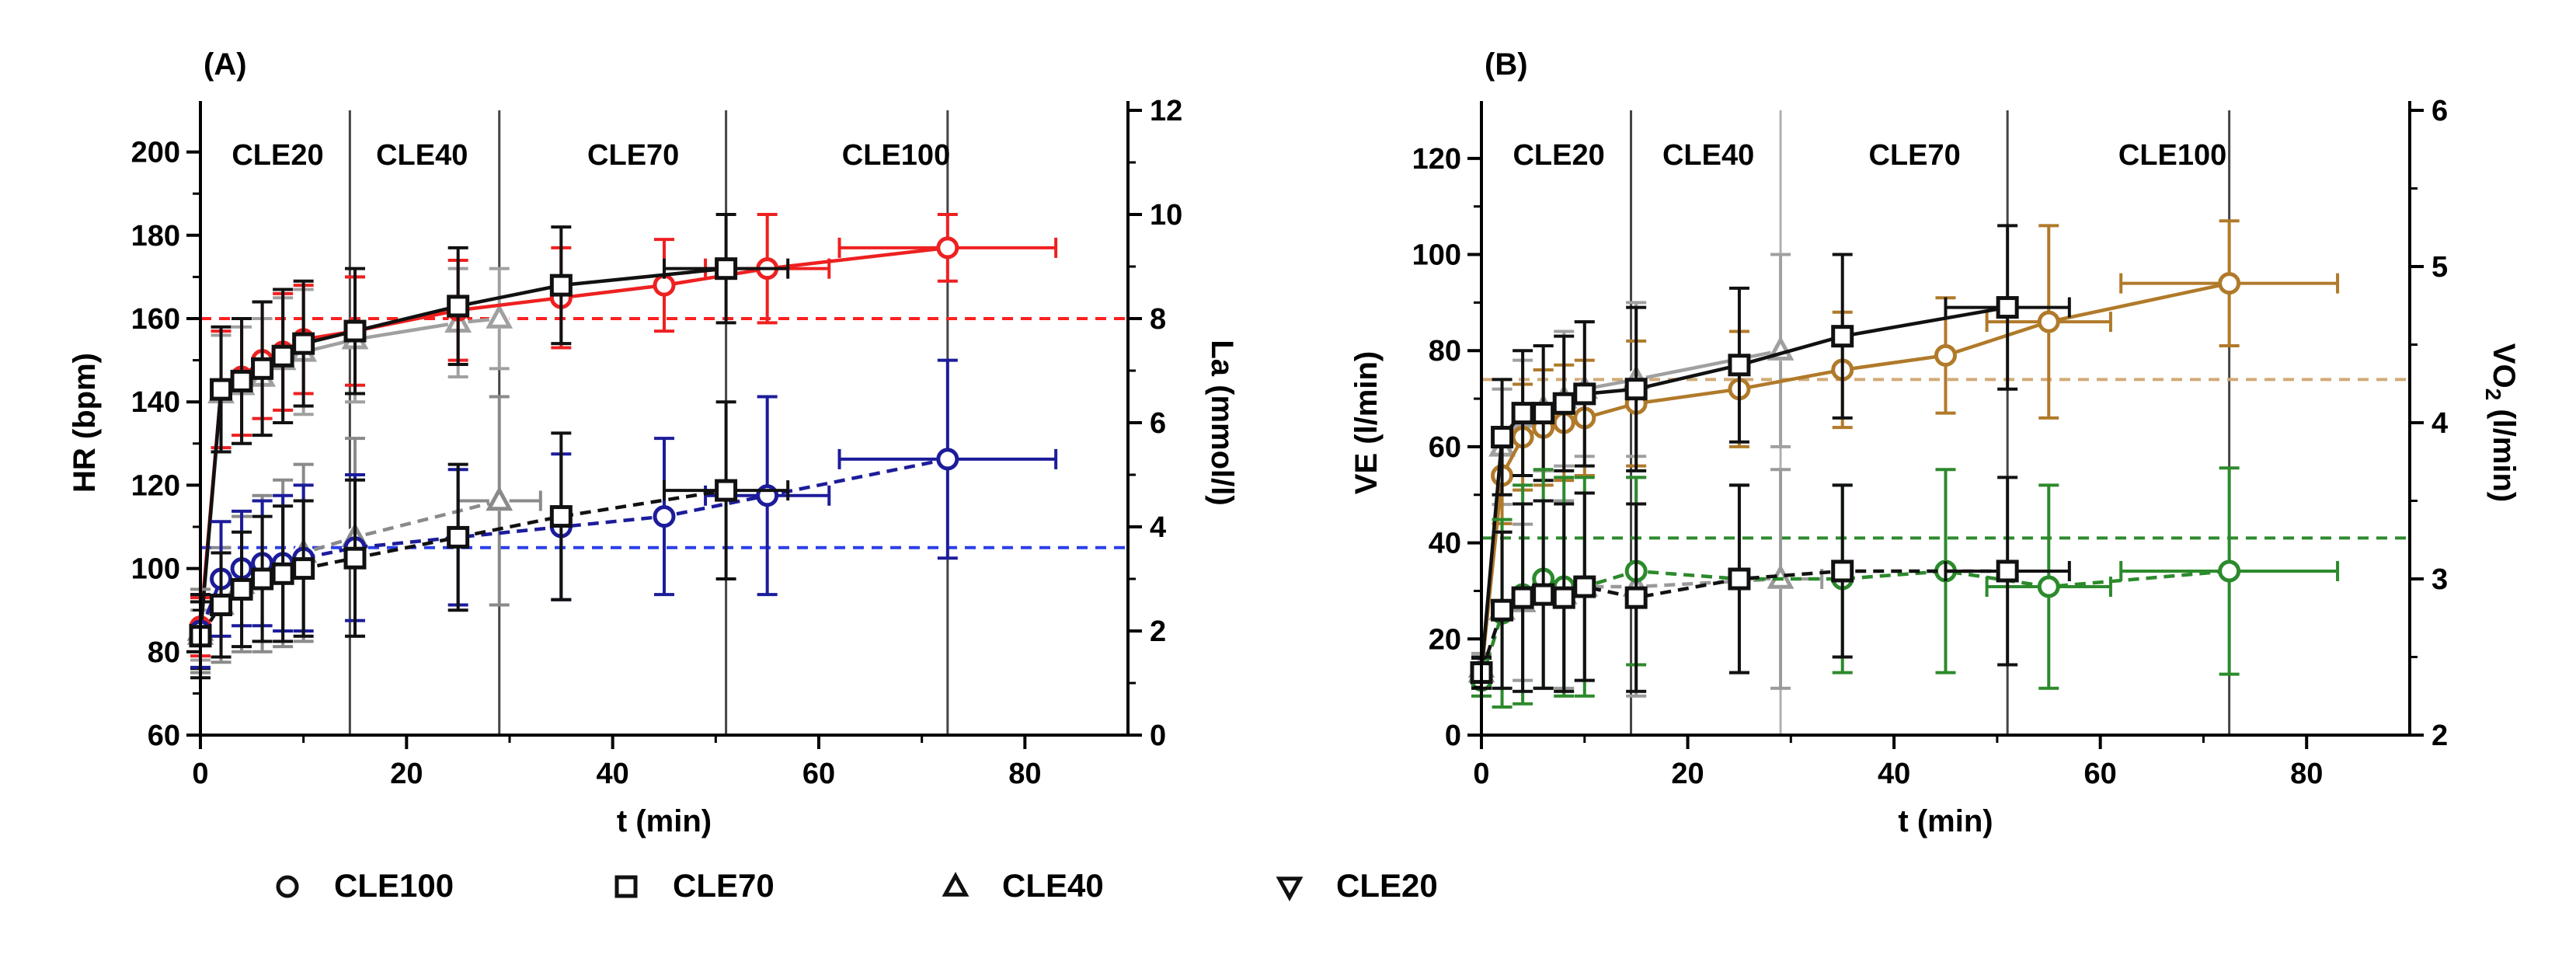  I want to click on y2-tick-label: 6, so click(2440, 111).